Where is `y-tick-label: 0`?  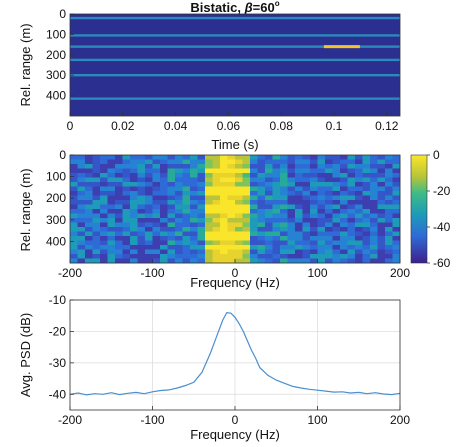 y-tick-label: 0 is located at coordinates (62, 155).